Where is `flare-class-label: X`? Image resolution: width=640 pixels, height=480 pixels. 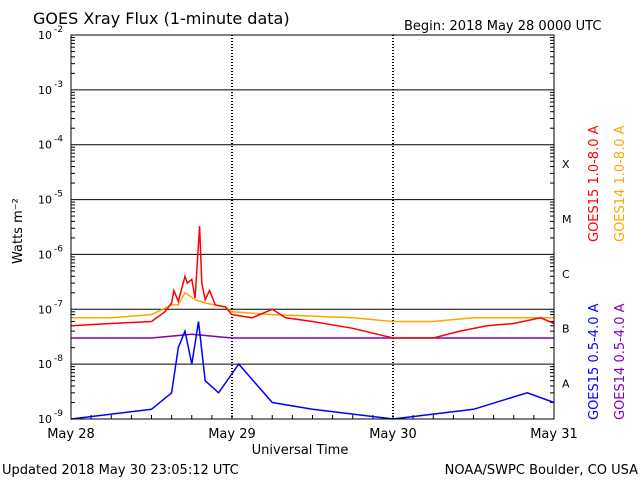
flare-class-label: X is located at coordinates (566, 164).